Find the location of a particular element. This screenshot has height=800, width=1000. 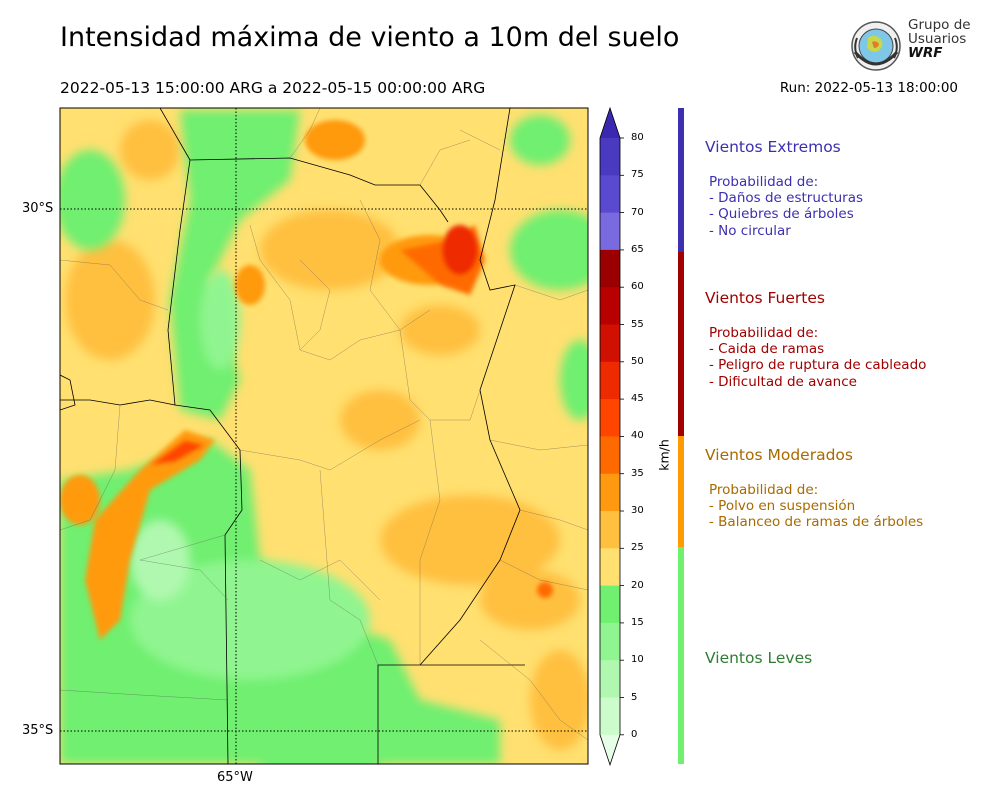

category-title: Vientos Moderados is located at coordinates (779, 455).